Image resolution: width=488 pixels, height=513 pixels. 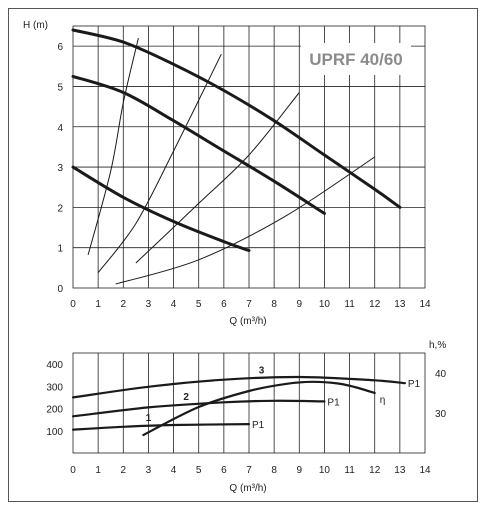 What do you see at coordinates (186, 397) in the screenshot?
I see `power-curve-label-2: 2` at bounding box center [186, 397].